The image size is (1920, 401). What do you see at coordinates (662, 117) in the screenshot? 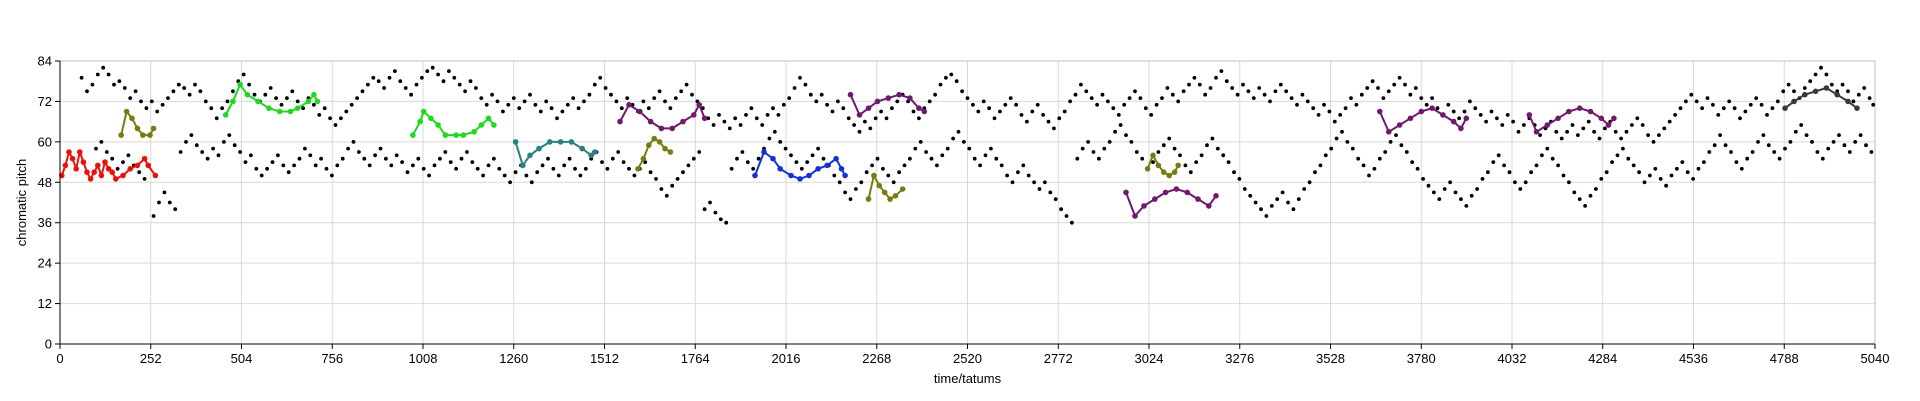
I see `melody-series` at bounding box center [662, 117].